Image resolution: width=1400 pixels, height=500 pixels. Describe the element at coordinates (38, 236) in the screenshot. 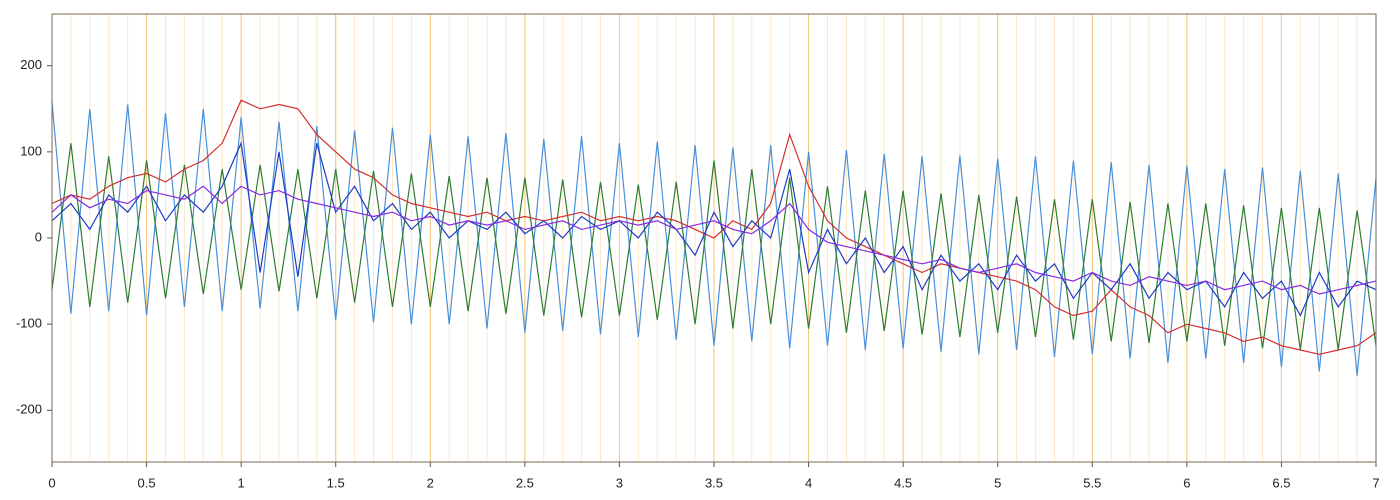

I see `y-tick-label: 0` at that location.